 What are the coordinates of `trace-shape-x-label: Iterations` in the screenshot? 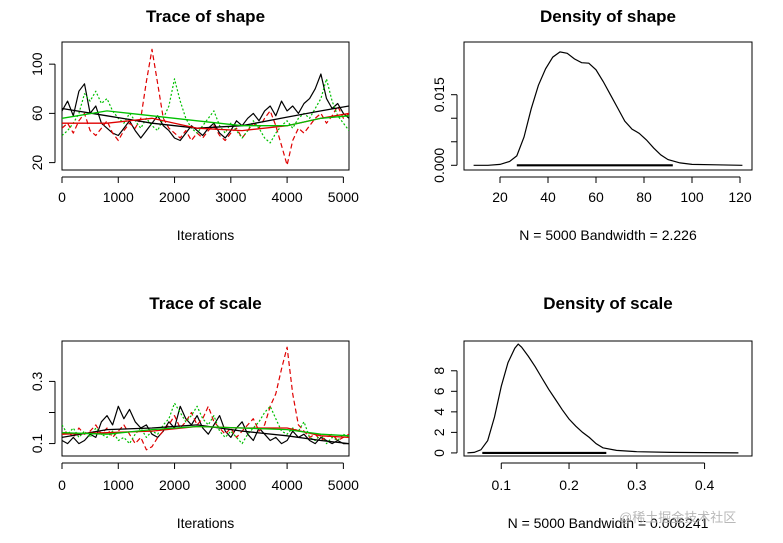 It's located at (206, 235).